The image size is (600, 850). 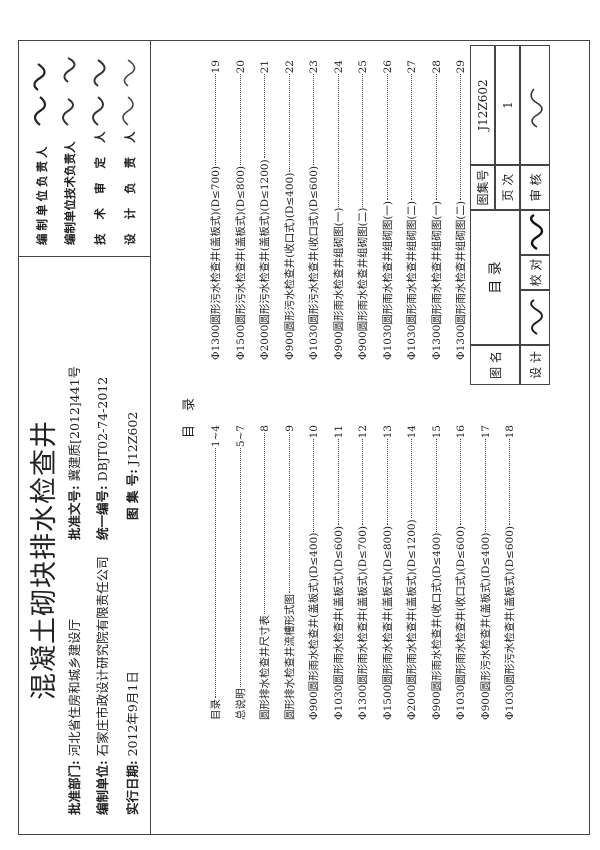 I want to click on toc-entry: Φ1300圆形雨水检查井(盖板式)(D≤700) 12, so click(x=367, y=572).